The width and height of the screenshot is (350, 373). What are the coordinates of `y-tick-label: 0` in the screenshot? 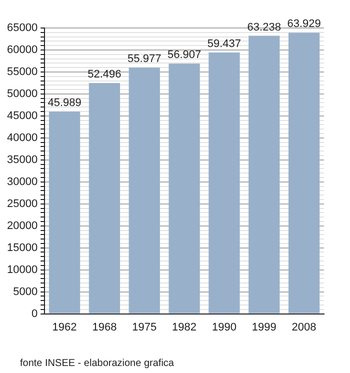 It's located at (34, 314).